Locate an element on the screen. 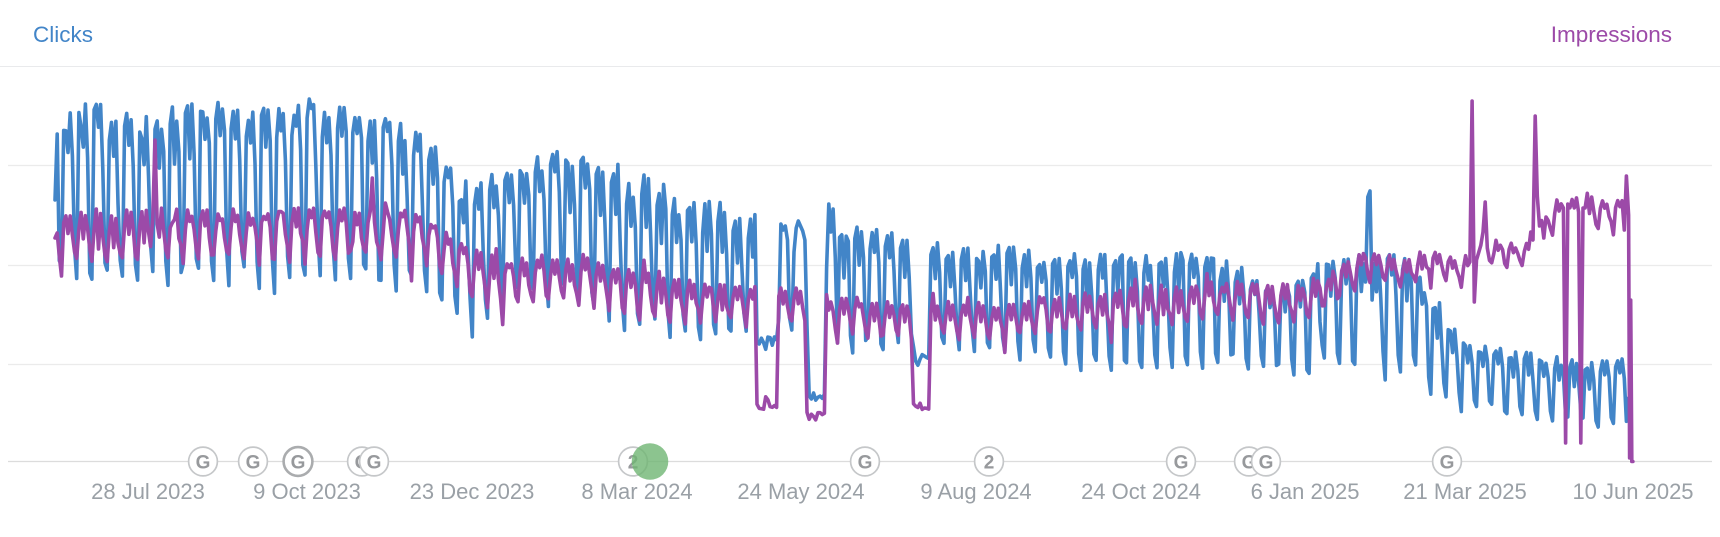 Image resolution: width=1720 pixels, height=537 pixels. svg-text: 24 Oct 2024 is located at coordinates (1141, 491).